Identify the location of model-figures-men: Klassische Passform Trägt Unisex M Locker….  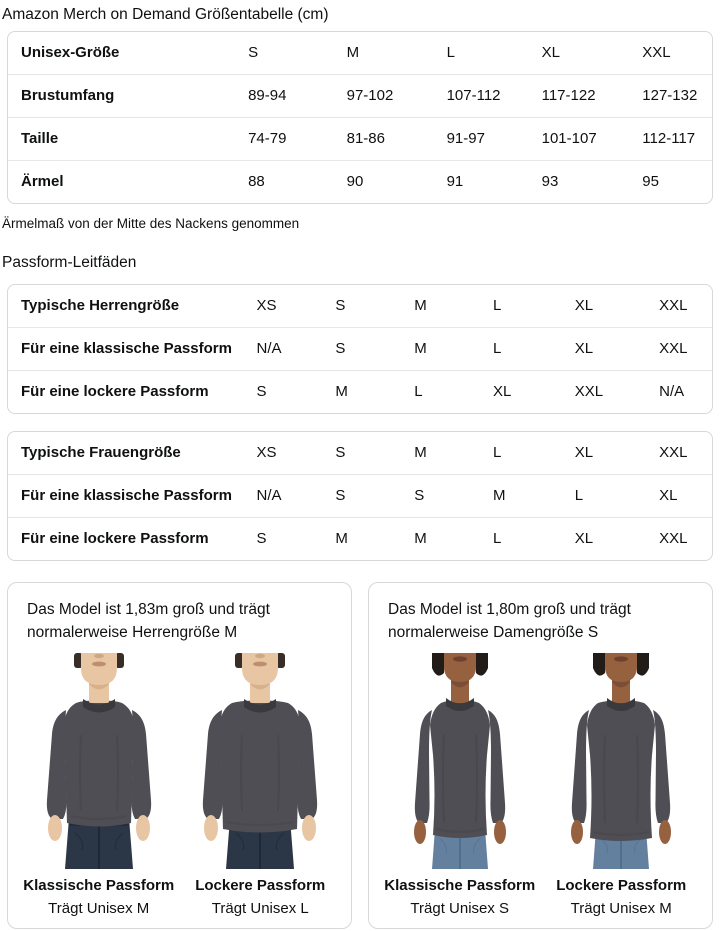
(179, 785).